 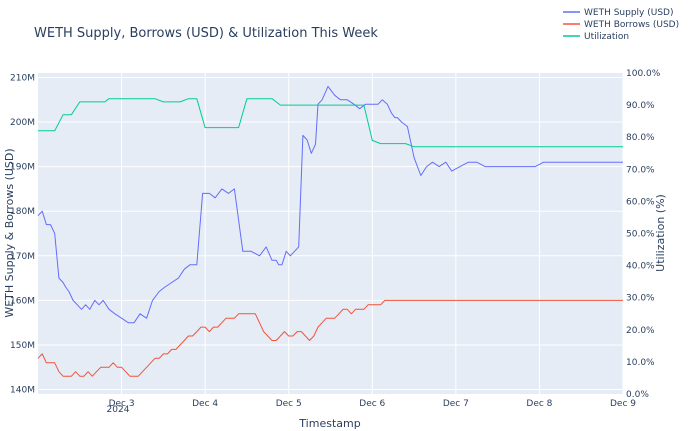 What do you see at coordinates (22, 168) in the screenshot?
I see `y-tick-label: 190M` at bounding box center [22, 168].